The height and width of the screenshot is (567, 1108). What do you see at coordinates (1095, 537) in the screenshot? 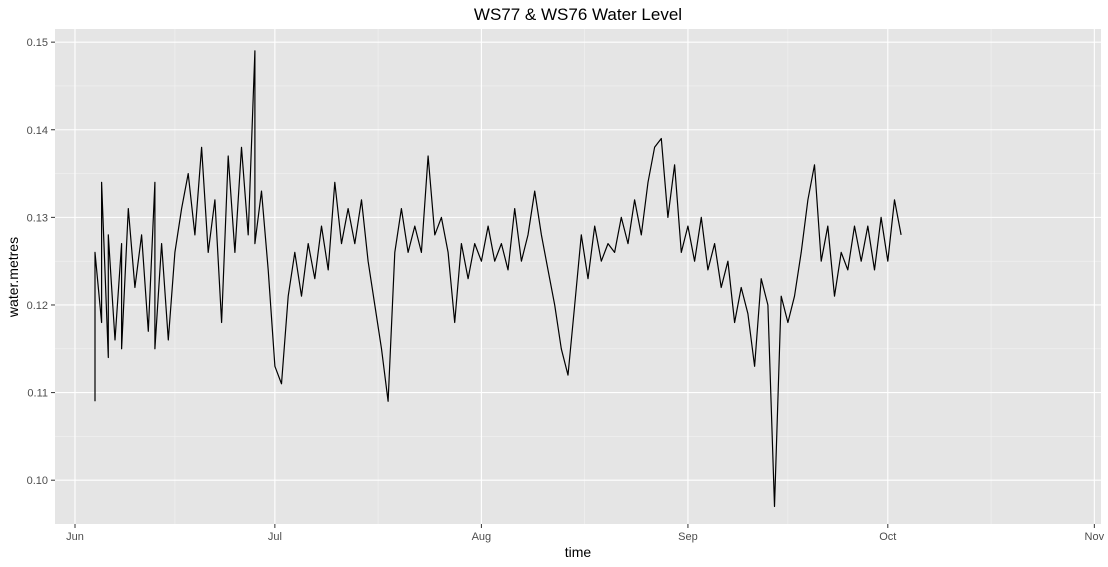
I see `x-tick-label: Nov` at bounding box center [1095, 537].